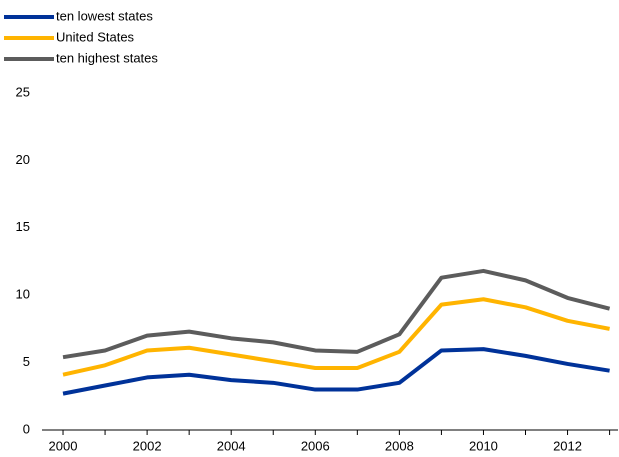  What do you see at coordinates (567, 445) in the screenshot?
I see `x-tick-label: 2012` at bounding box center [567, 445].